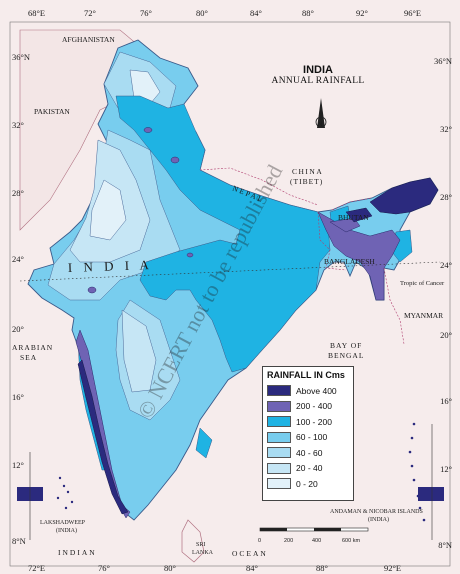 Image resolution: width=460 pixels, height=574 pixels. I want to click on boundaries, so click(302, 256).